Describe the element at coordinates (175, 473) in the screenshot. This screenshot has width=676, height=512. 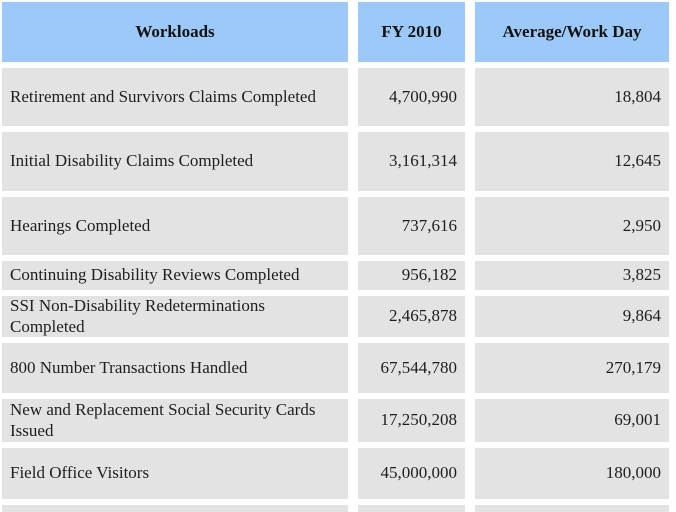
I see `cell-workload: Field Office Visitors` at that location.